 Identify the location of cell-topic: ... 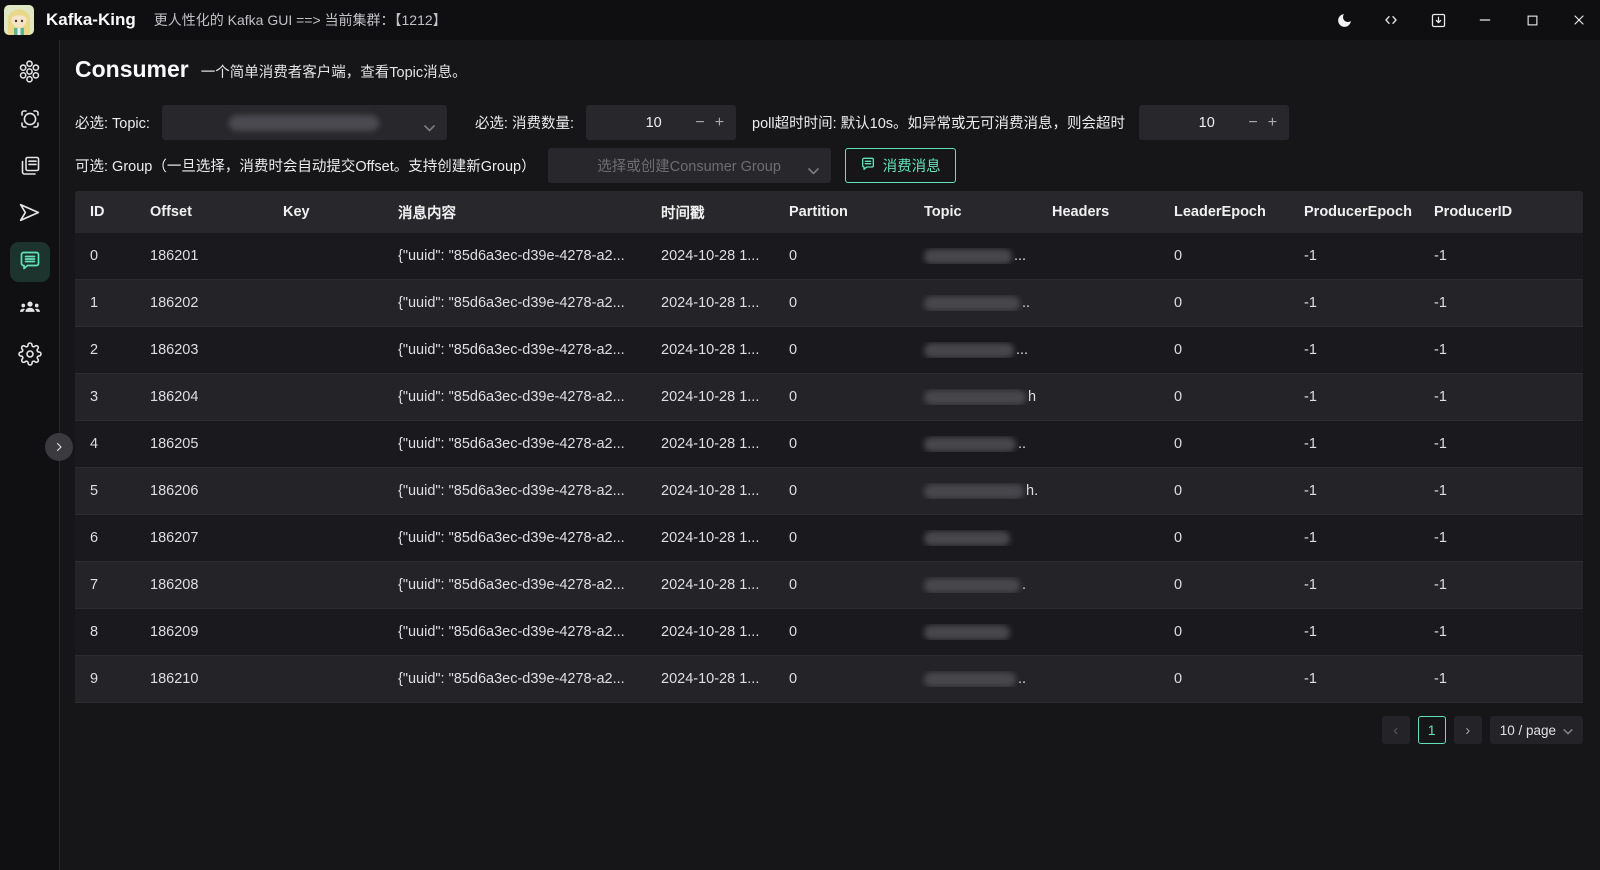
(973, 444).